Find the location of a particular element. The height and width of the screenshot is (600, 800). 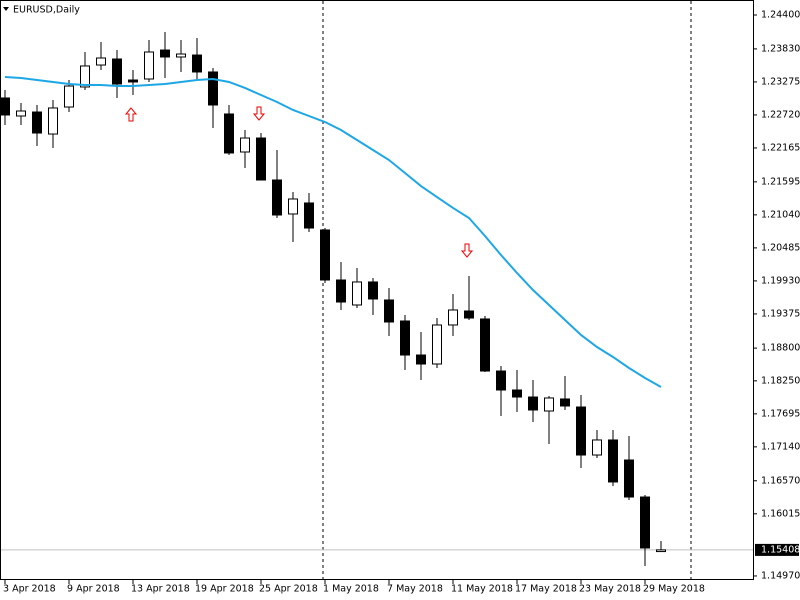

y-tick-label: 1.19930 is located at coordinates (780, 280).